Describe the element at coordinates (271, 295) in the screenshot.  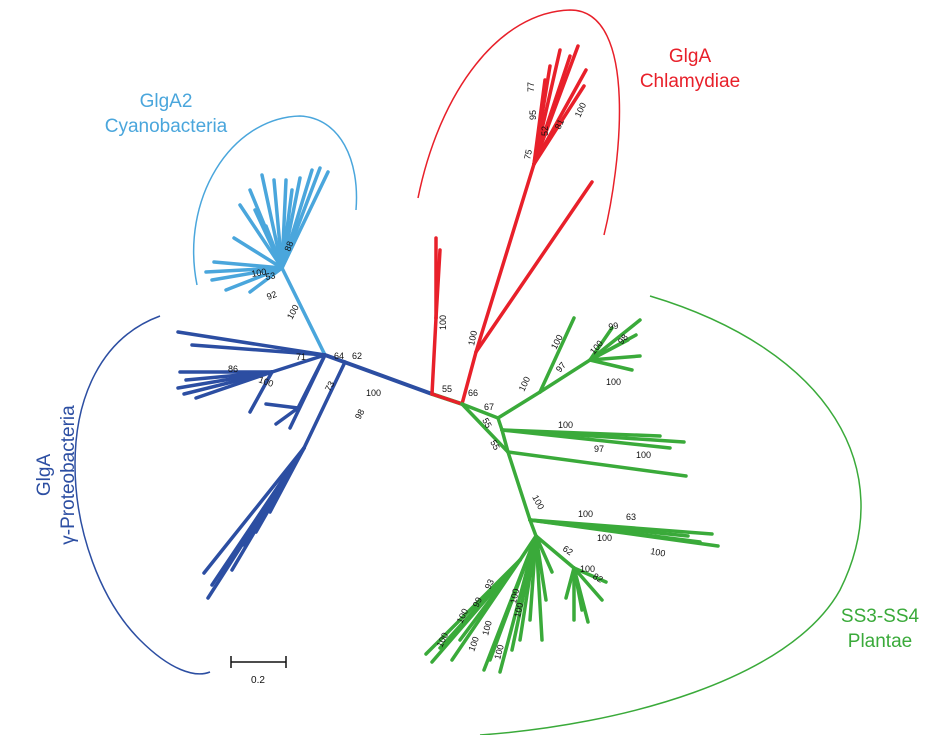
I see `bootstrap-value: 92` at that location.